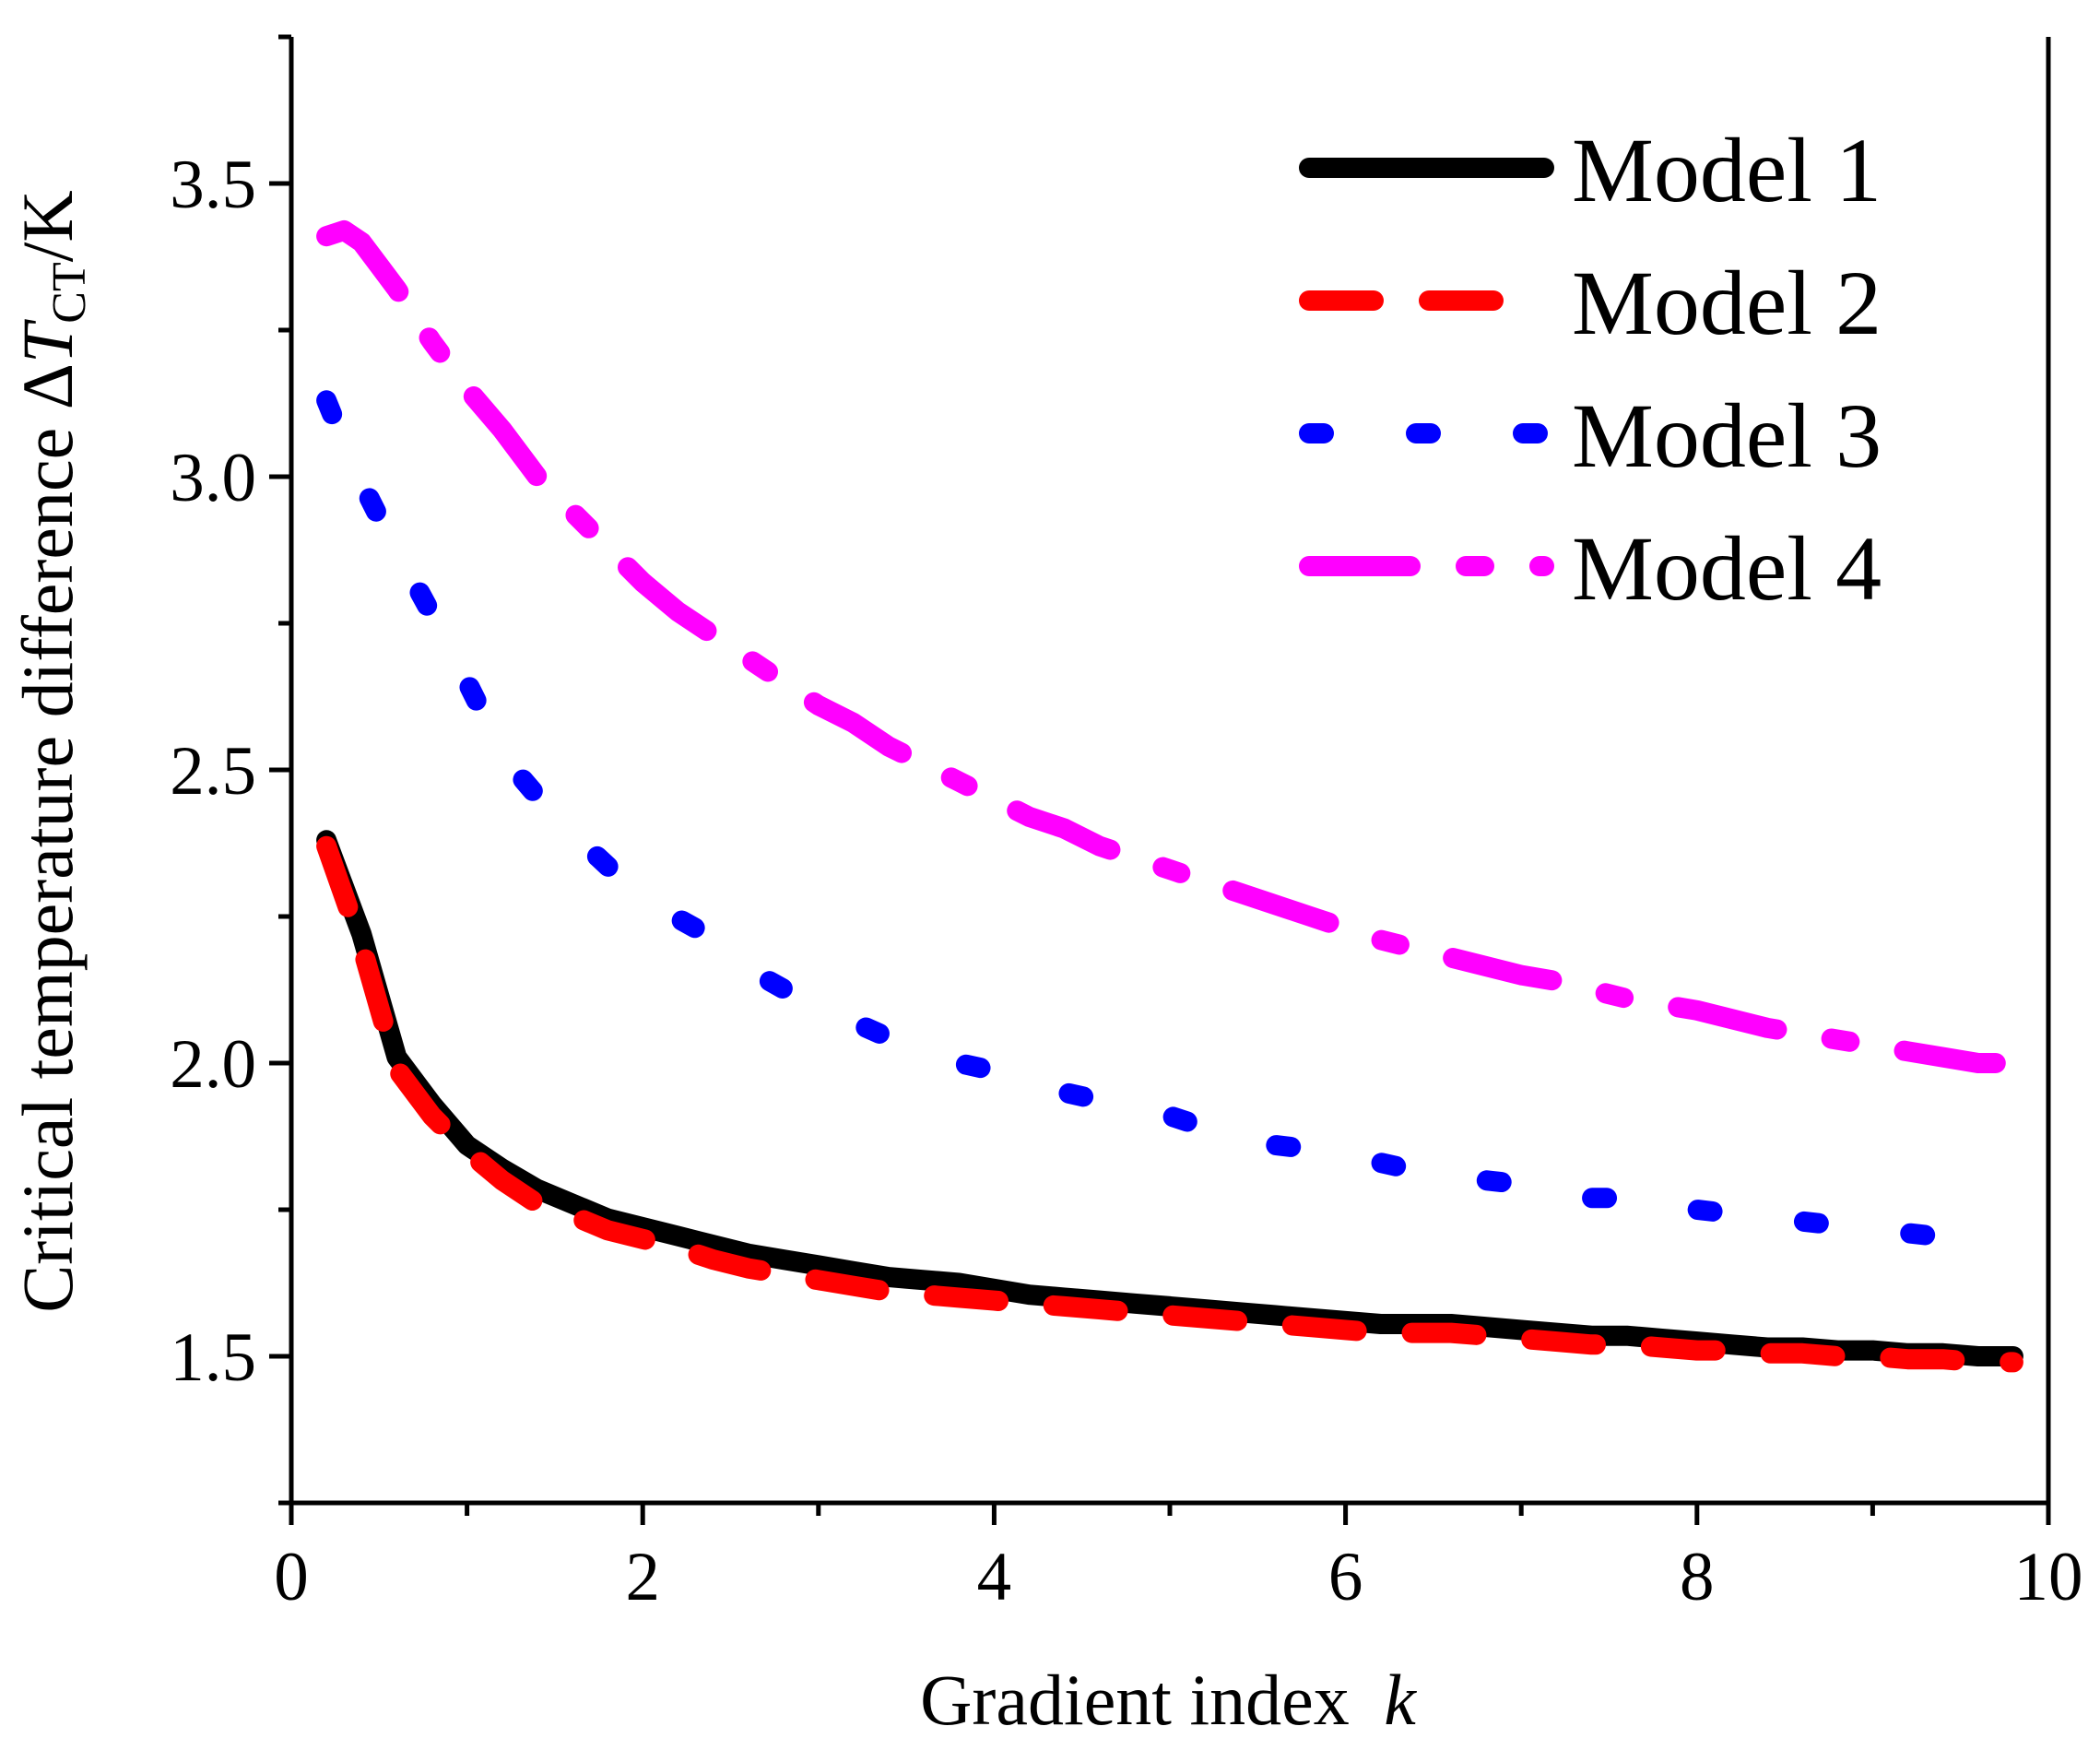 The width and height of the screenshot is (2100, 1750). I want to click on x-tick-label: 6, so click(1346, 1577).